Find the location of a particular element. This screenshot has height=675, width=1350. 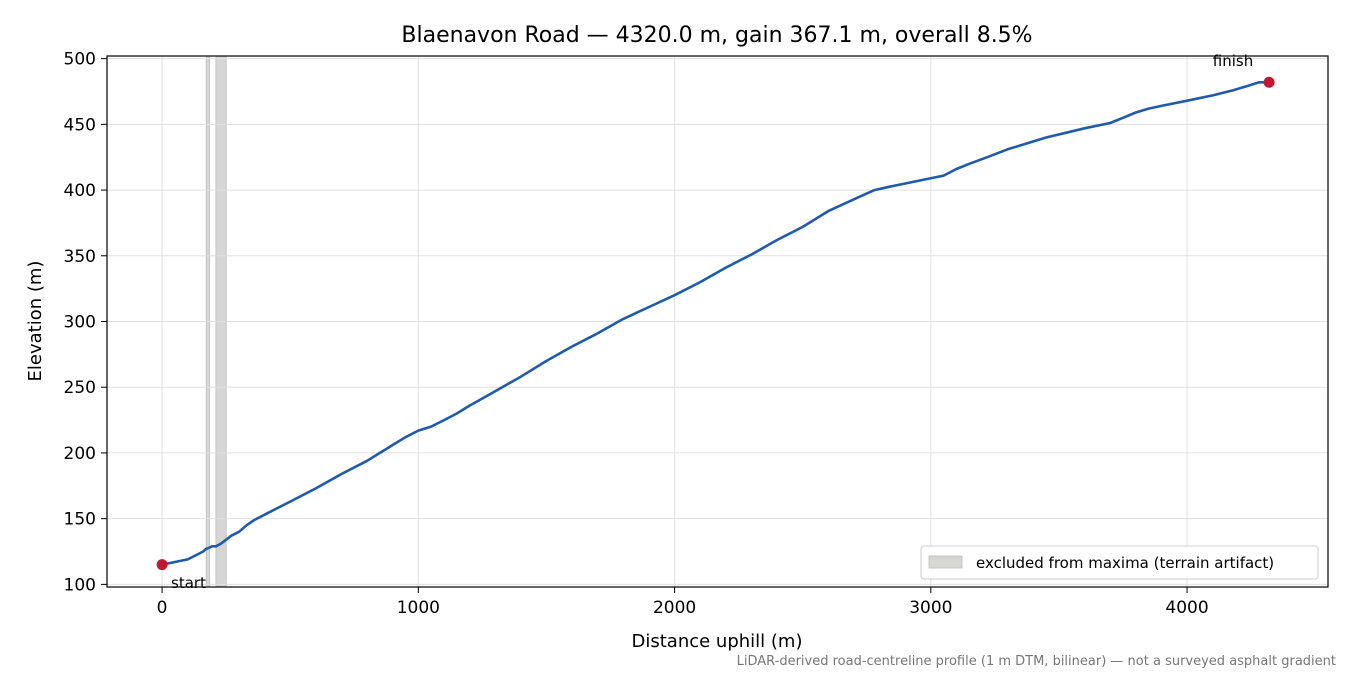

y-tick-label: 450 is located at coordinates (80, 125).